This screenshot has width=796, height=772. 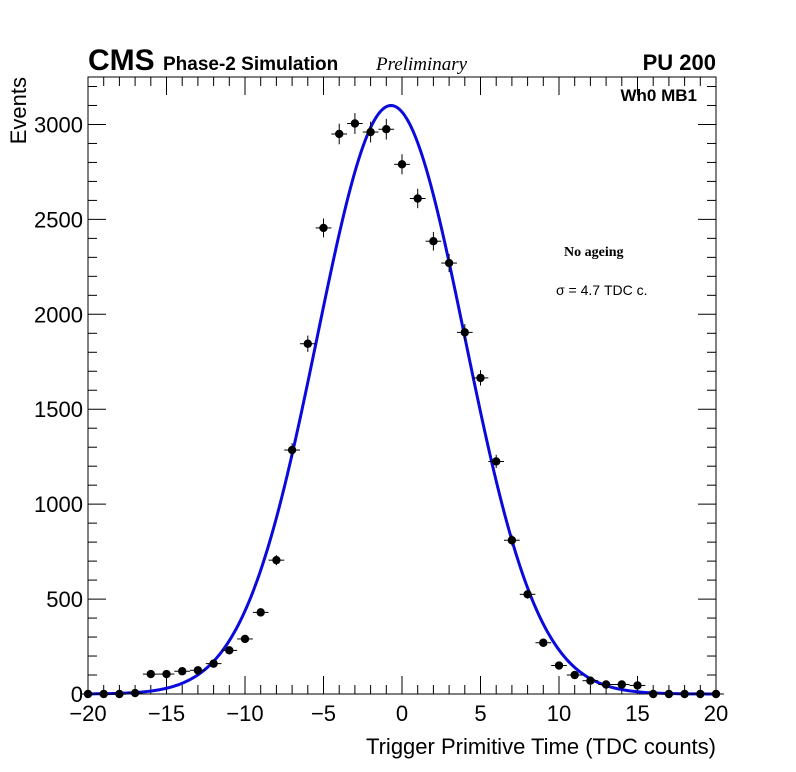 I want to click on y-axis-title: Events, so click(x=18, y=110).